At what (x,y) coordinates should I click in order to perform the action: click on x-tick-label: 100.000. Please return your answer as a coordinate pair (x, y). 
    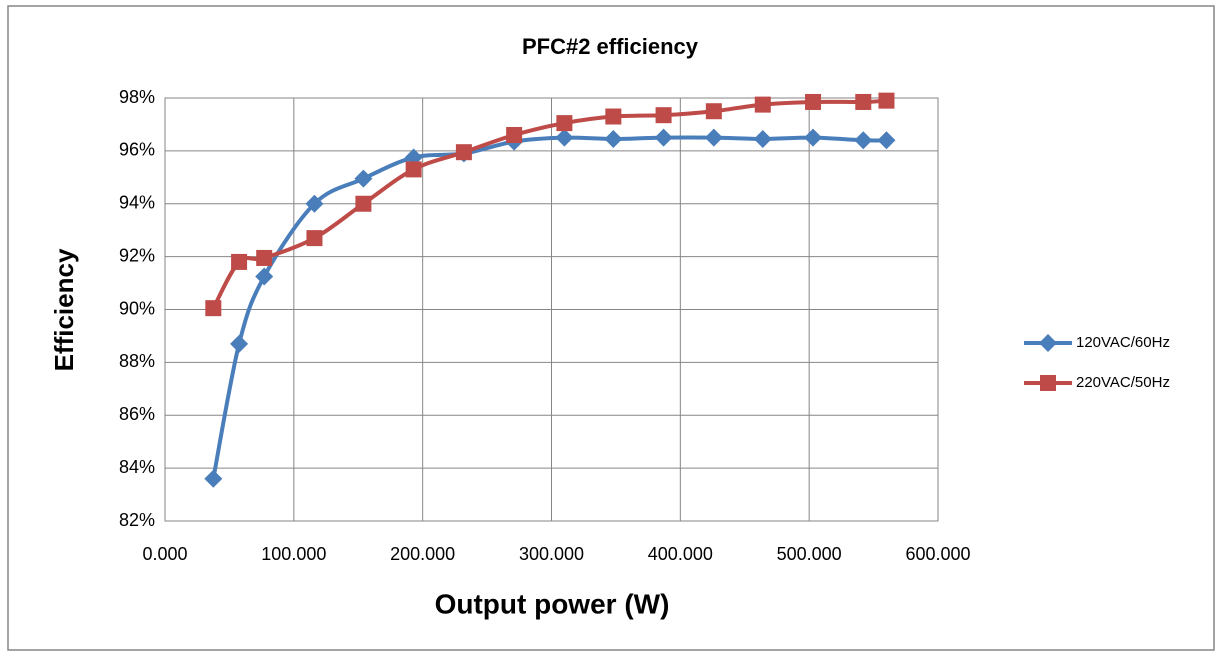
    Looking at the image, I should click on (293, 554).